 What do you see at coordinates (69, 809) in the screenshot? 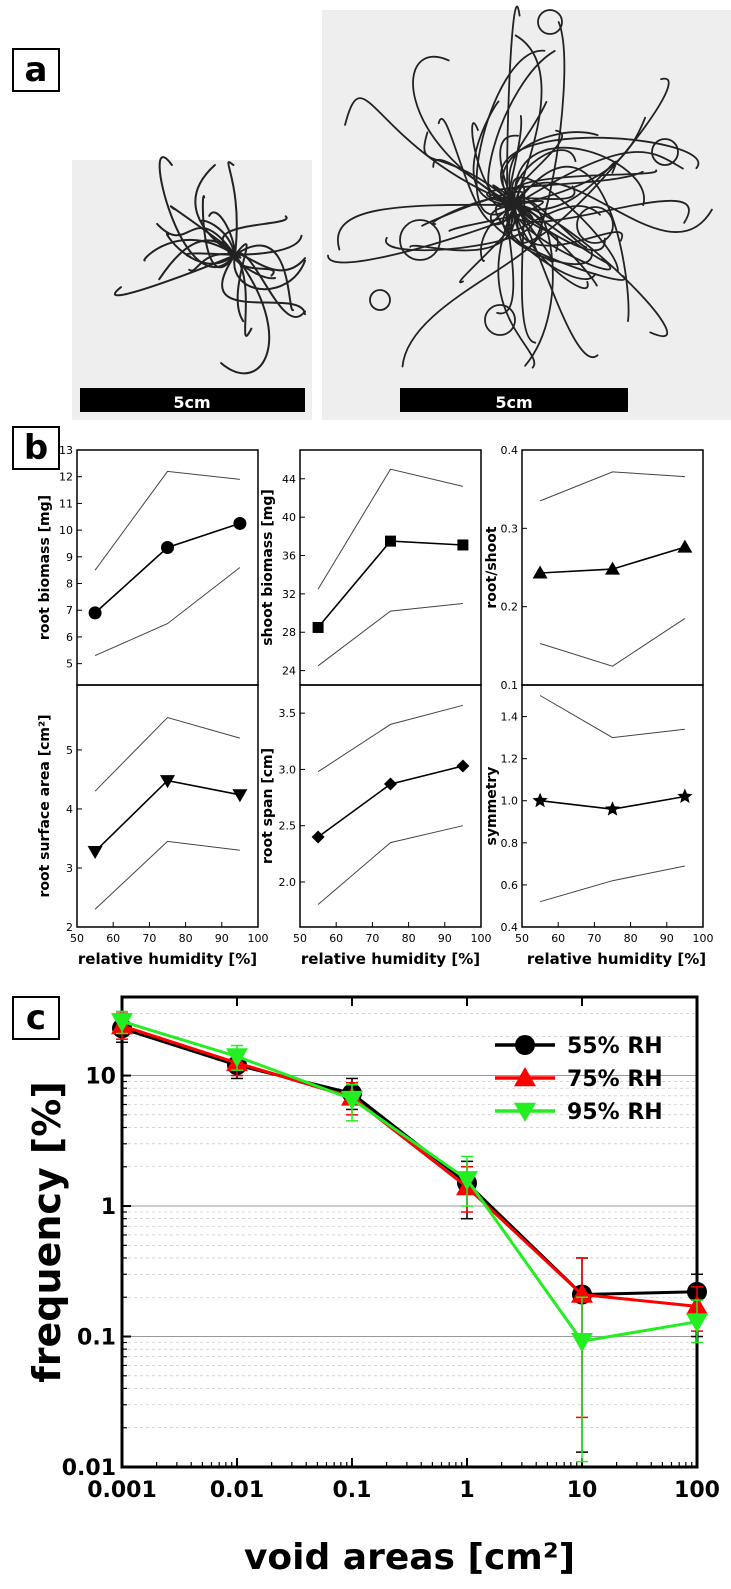
I see `y-tick-label: 4` at bounding box center [69, 809].